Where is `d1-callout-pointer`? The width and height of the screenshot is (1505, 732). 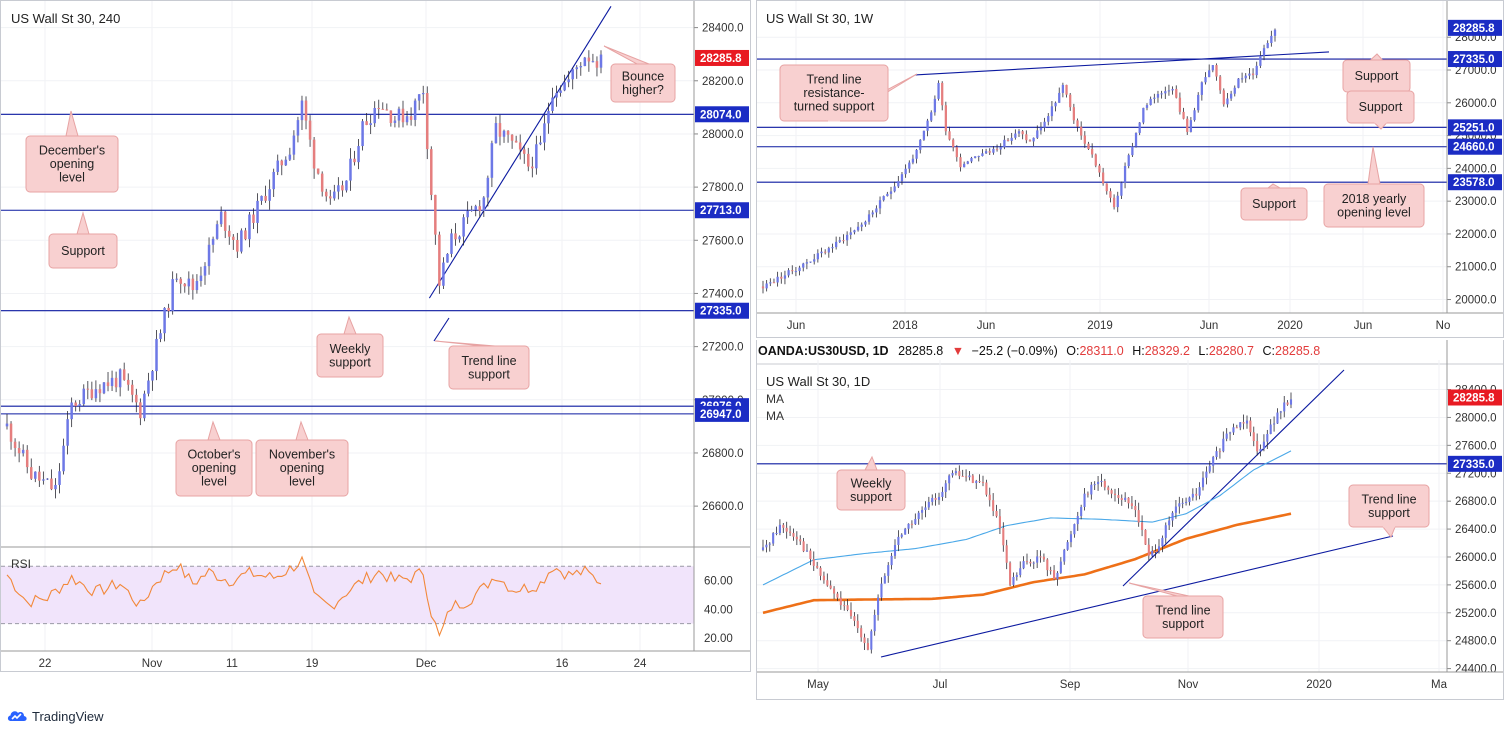
d1-callout-pointer is located at coordinates (1388, 532).